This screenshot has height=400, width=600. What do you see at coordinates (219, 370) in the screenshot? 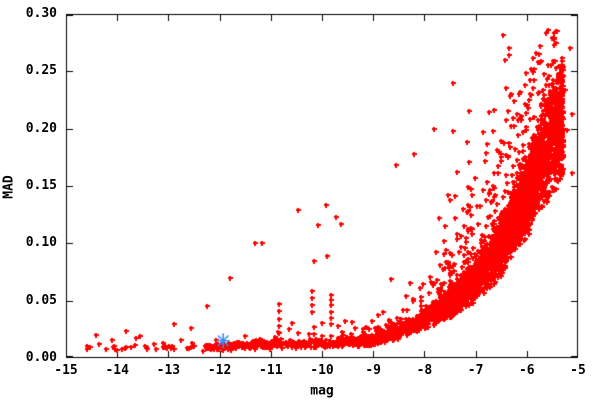
I see `x-tick-label: -12` at bounding box center [219, 370].